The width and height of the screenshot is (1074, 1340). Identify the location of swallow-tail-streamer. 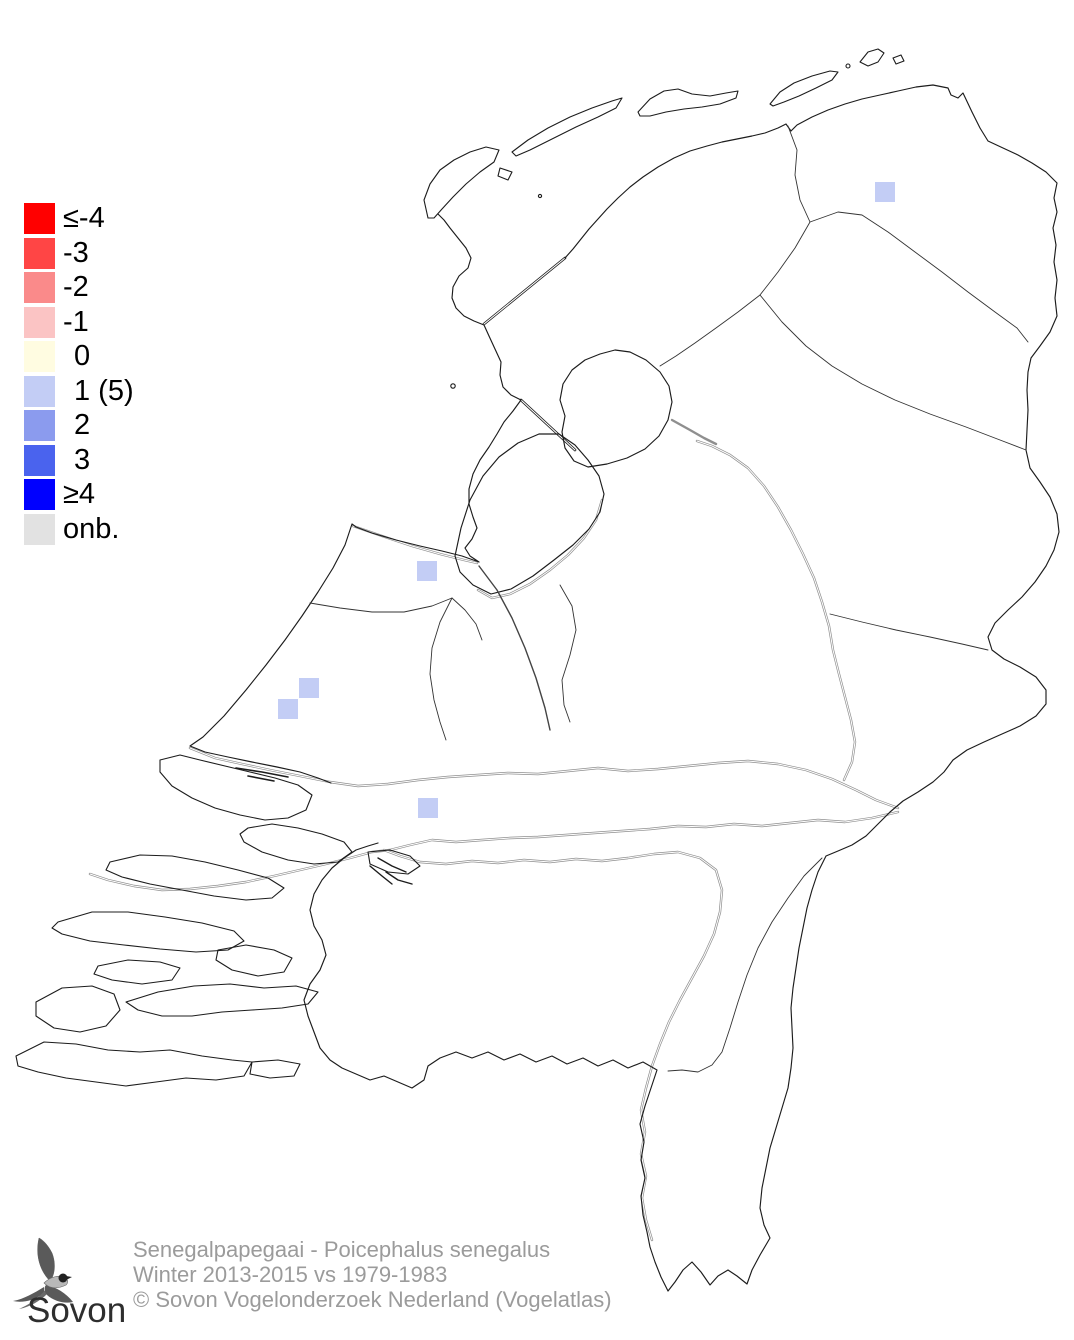
(33, 1299).